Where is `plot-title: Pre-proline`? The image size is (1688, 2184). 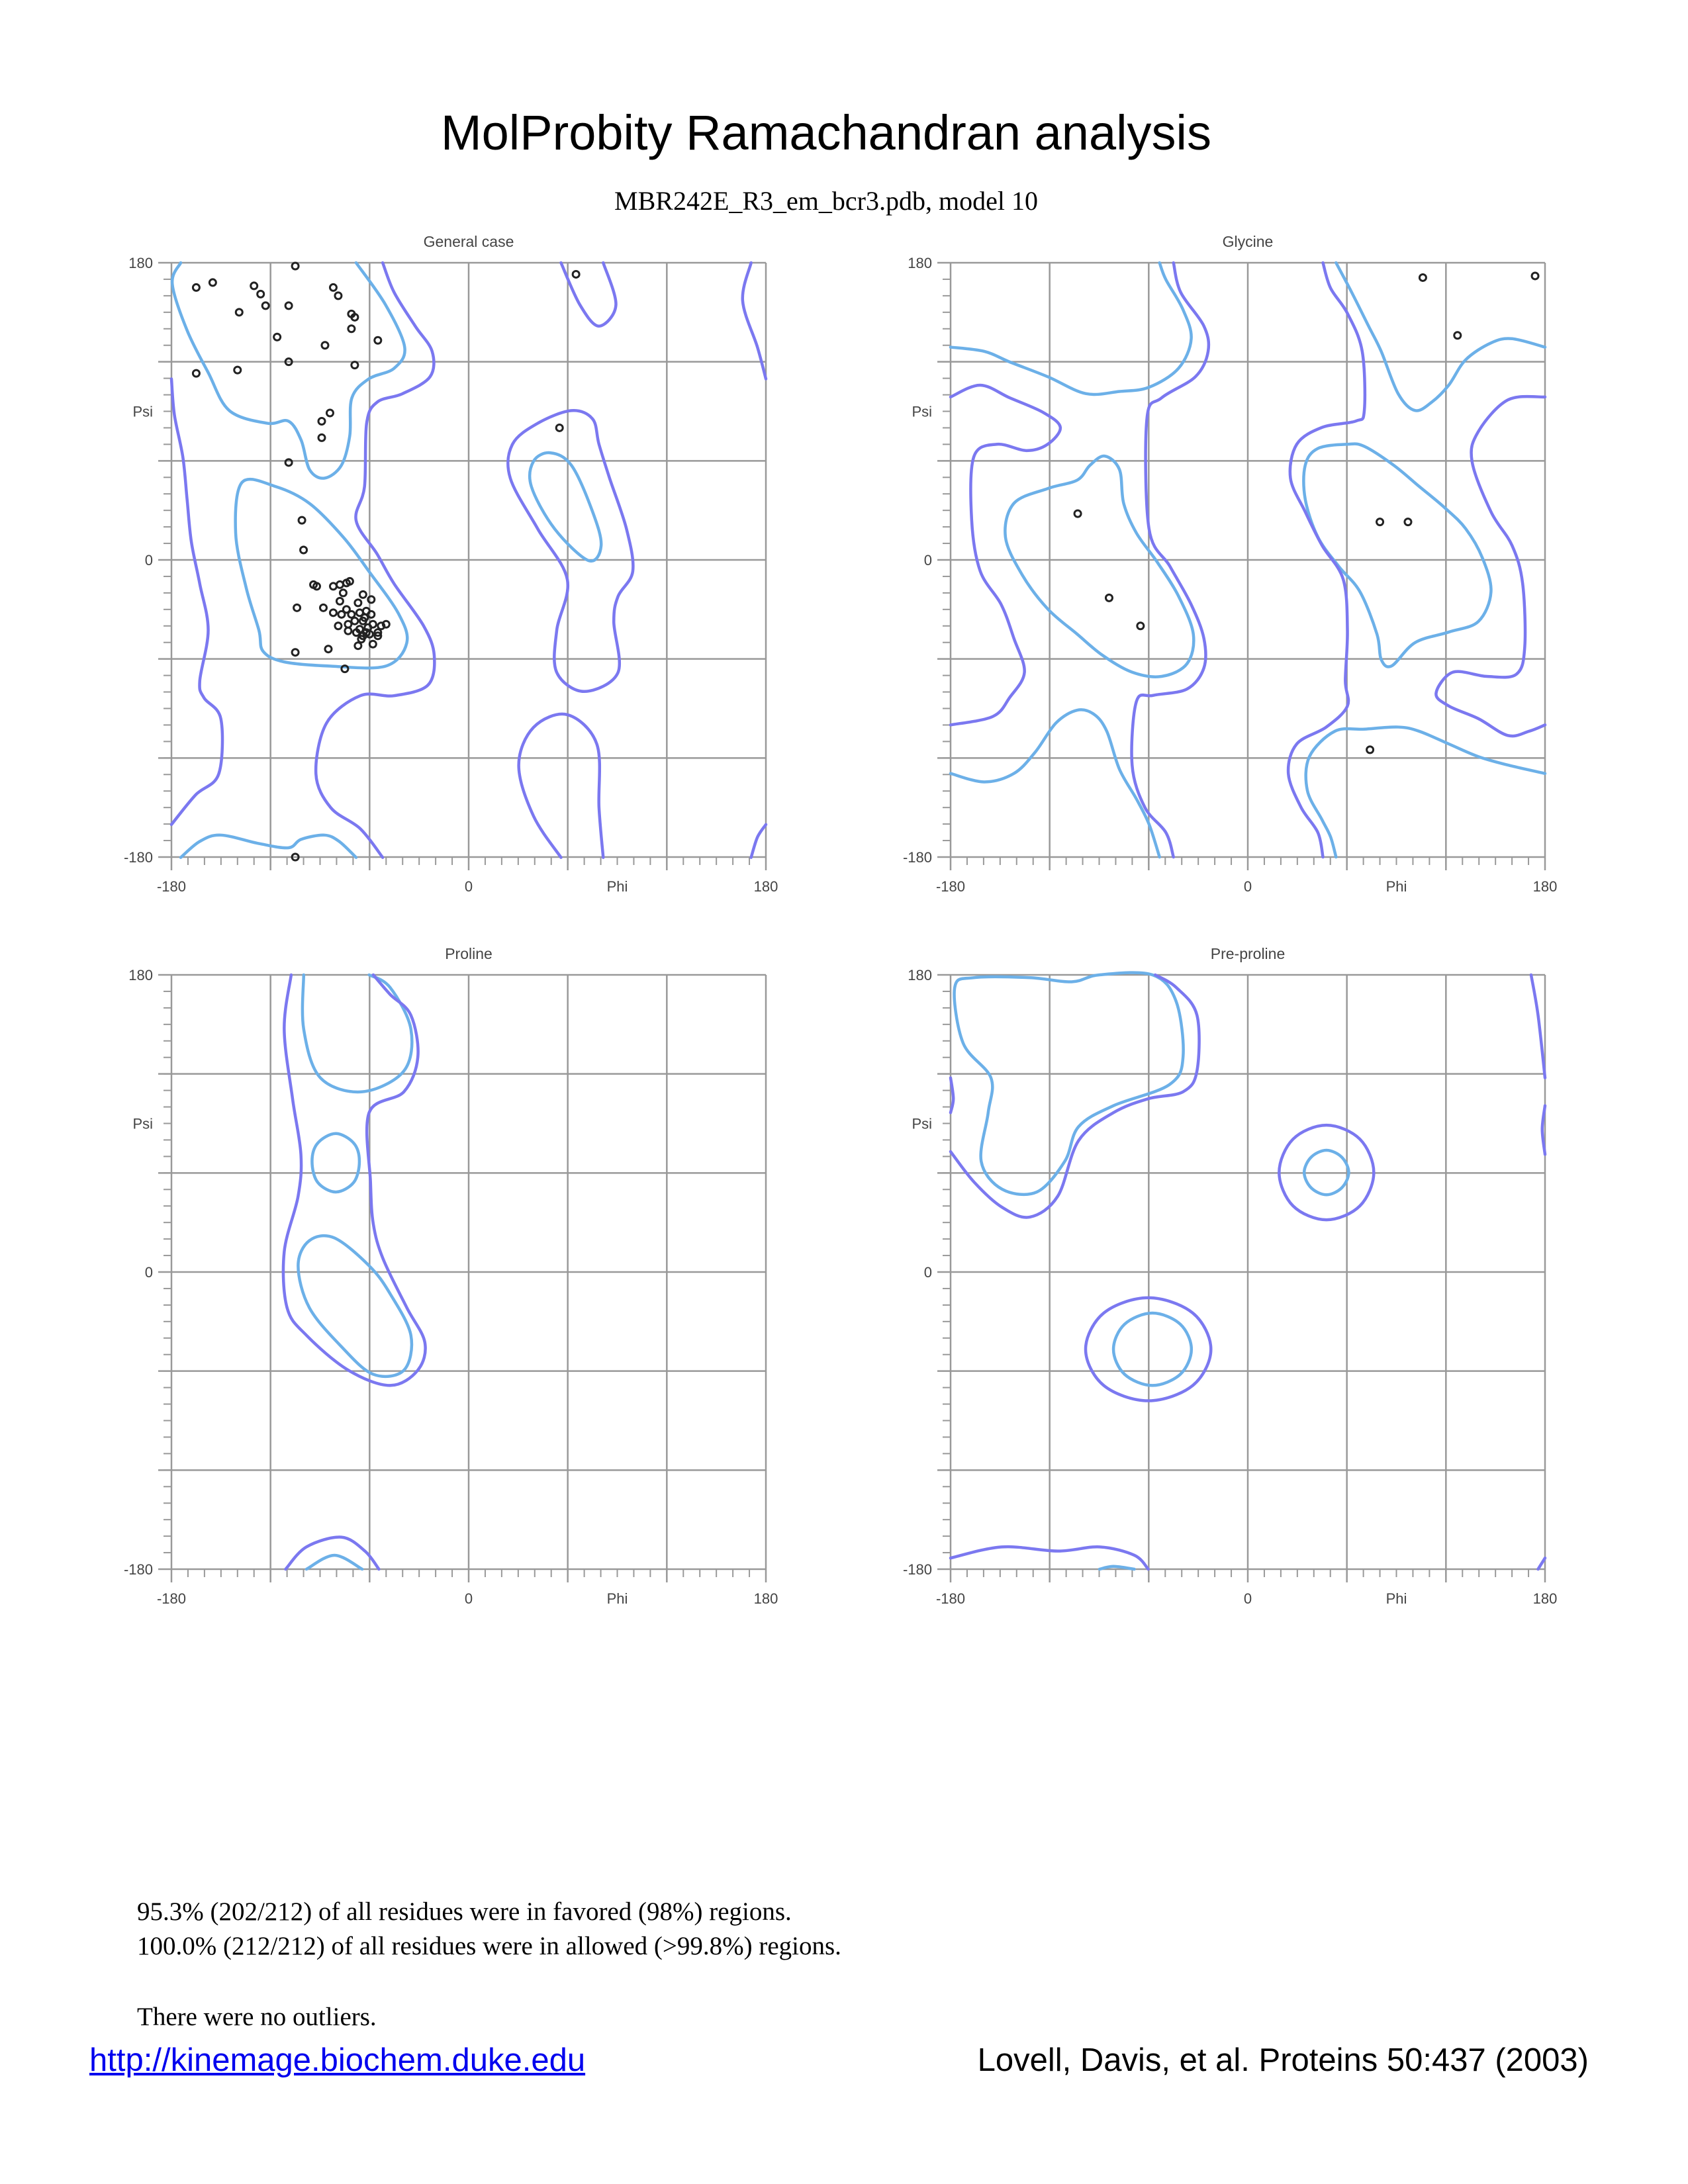 plot-title: Pre-proline is located at coordinates (1248, 953).